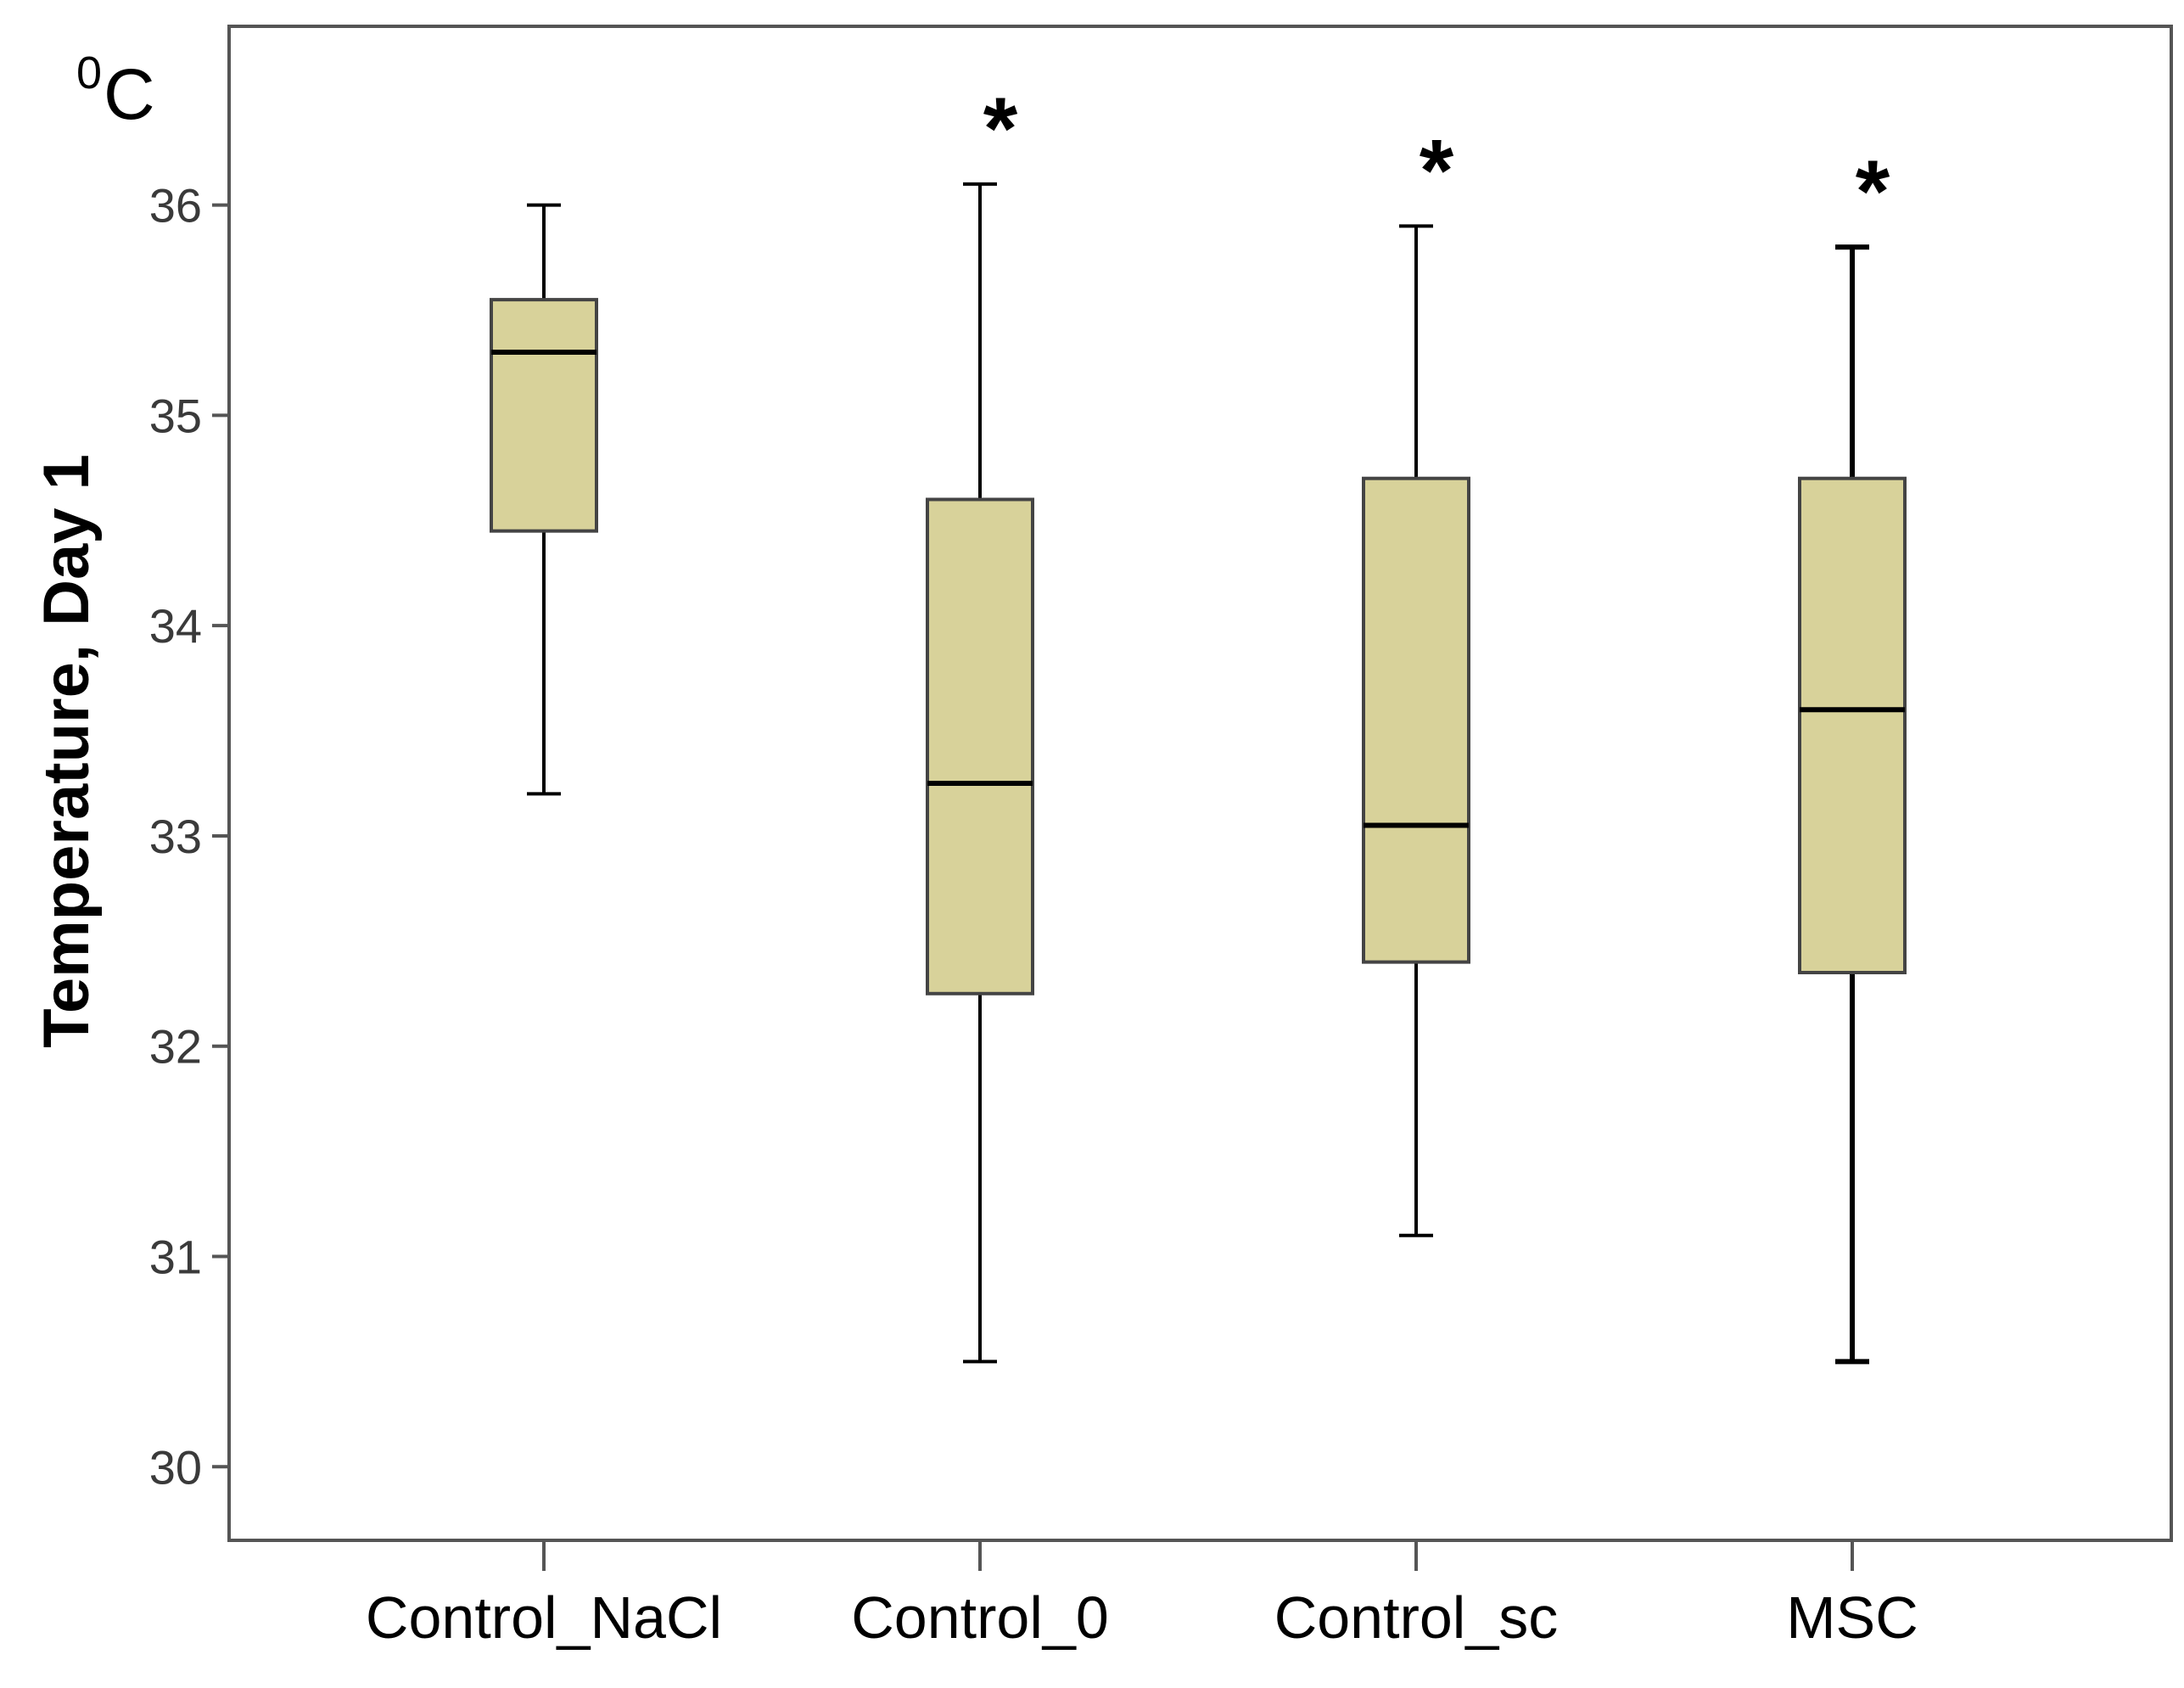 The width and height of the screenshot is (2184, 1688). I want to click on x-category-label: MSC, so click(1852, 1617).